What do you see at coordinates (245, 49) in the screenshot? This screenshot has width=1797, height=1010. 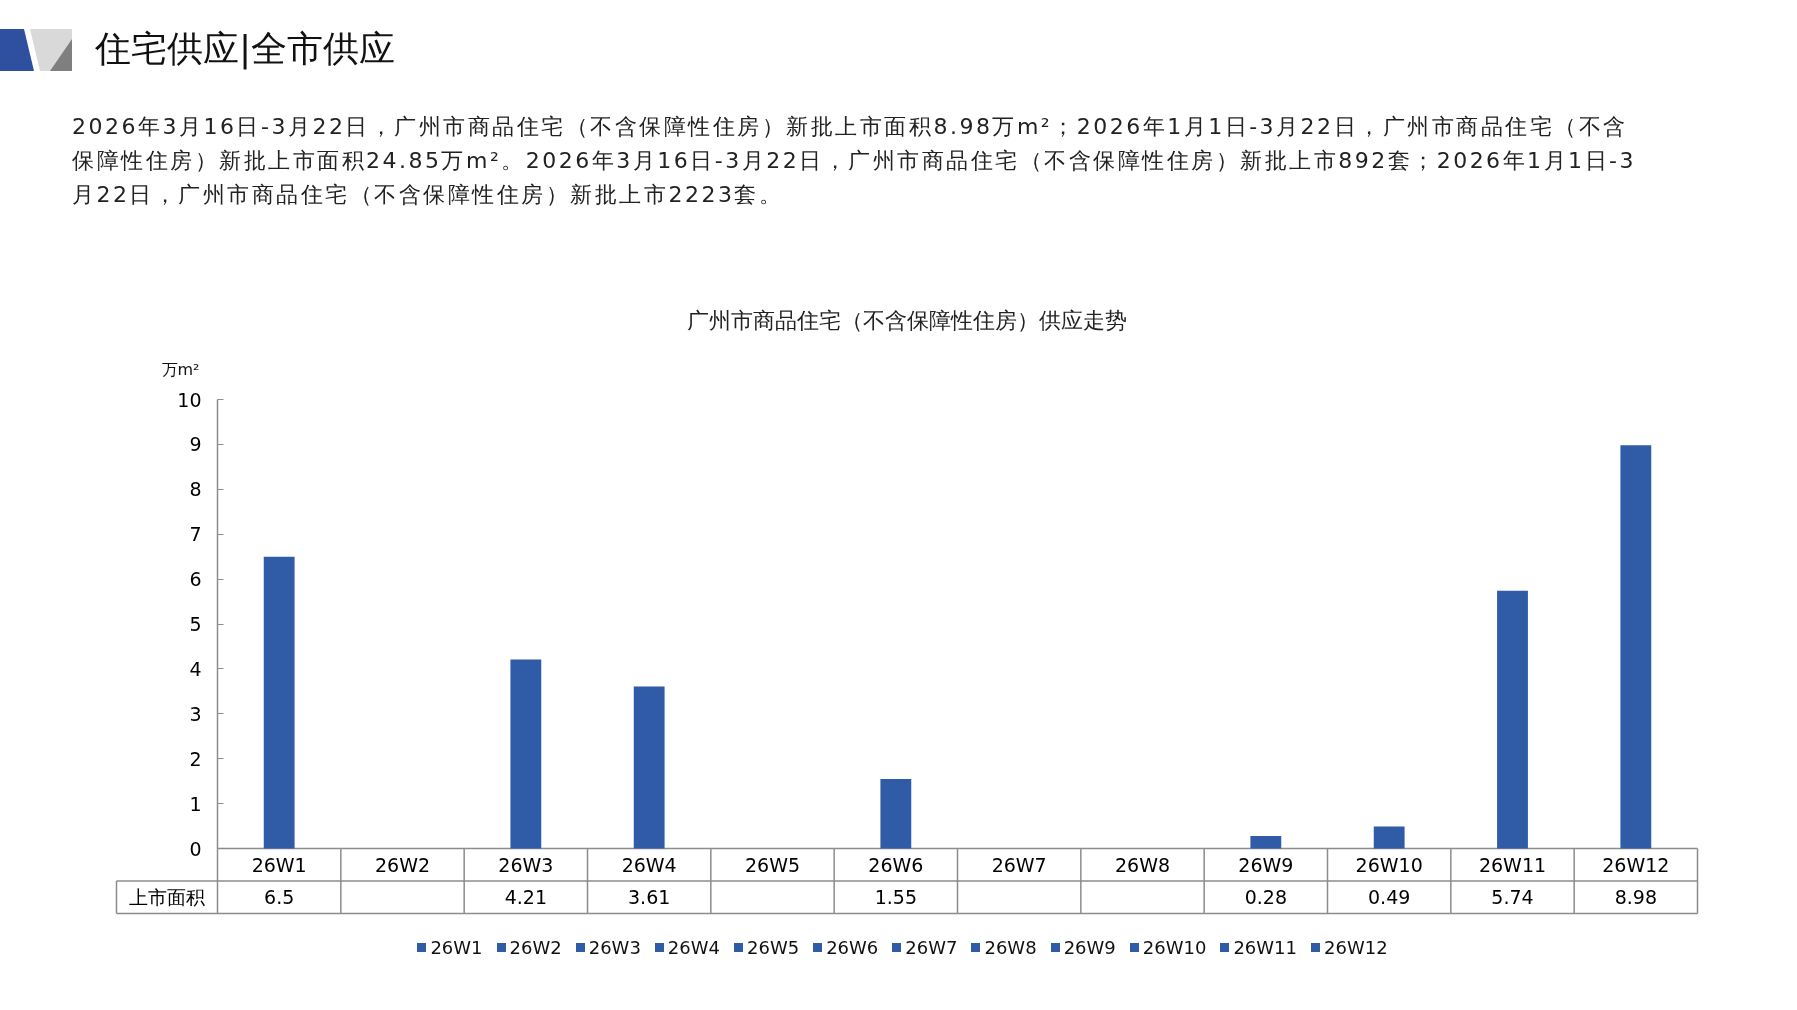 I see `text: 住宅供应|全市供应` at bounding box center [245, 49].